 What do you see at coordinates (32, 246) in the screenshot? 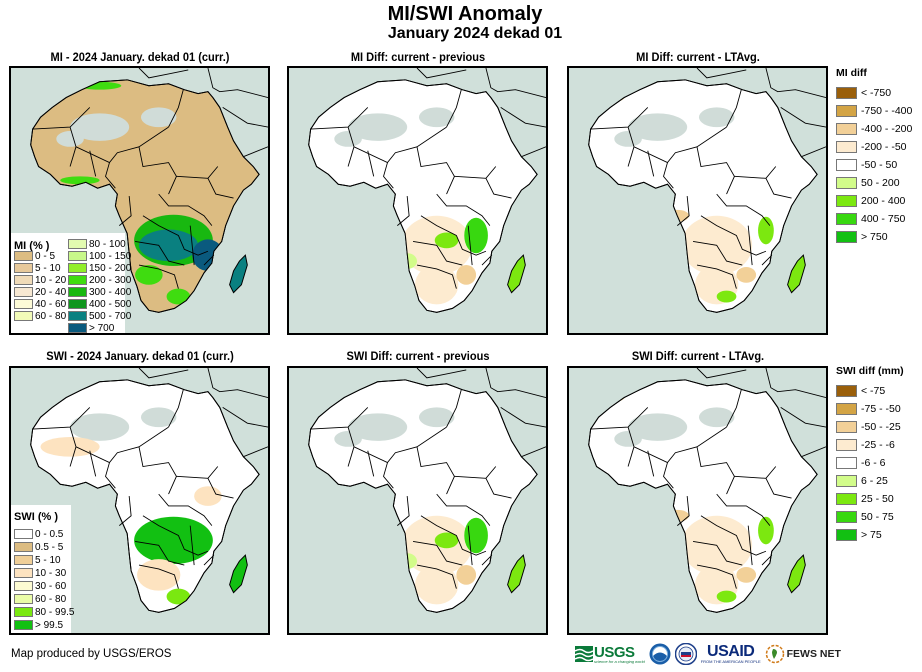
I see `legend-title: MI (% )` at bounding box center [32, 246].